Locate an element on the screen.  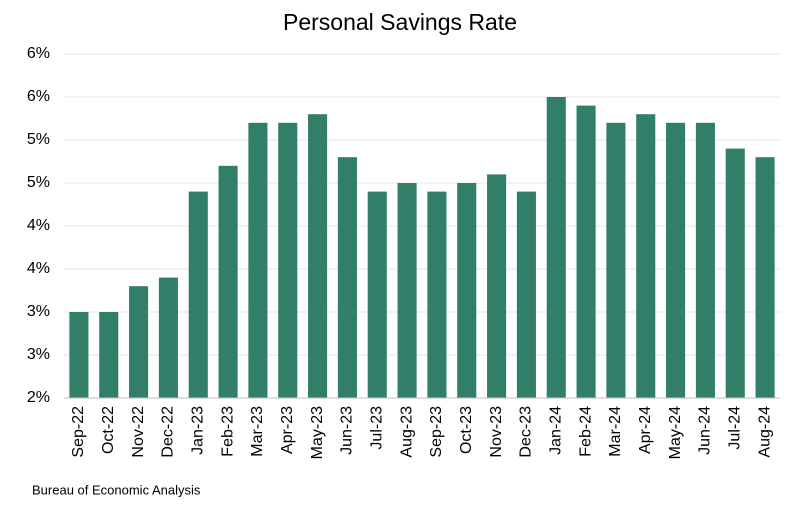
x-tick-label: Oct-22 is located at coordinates (108, 430).